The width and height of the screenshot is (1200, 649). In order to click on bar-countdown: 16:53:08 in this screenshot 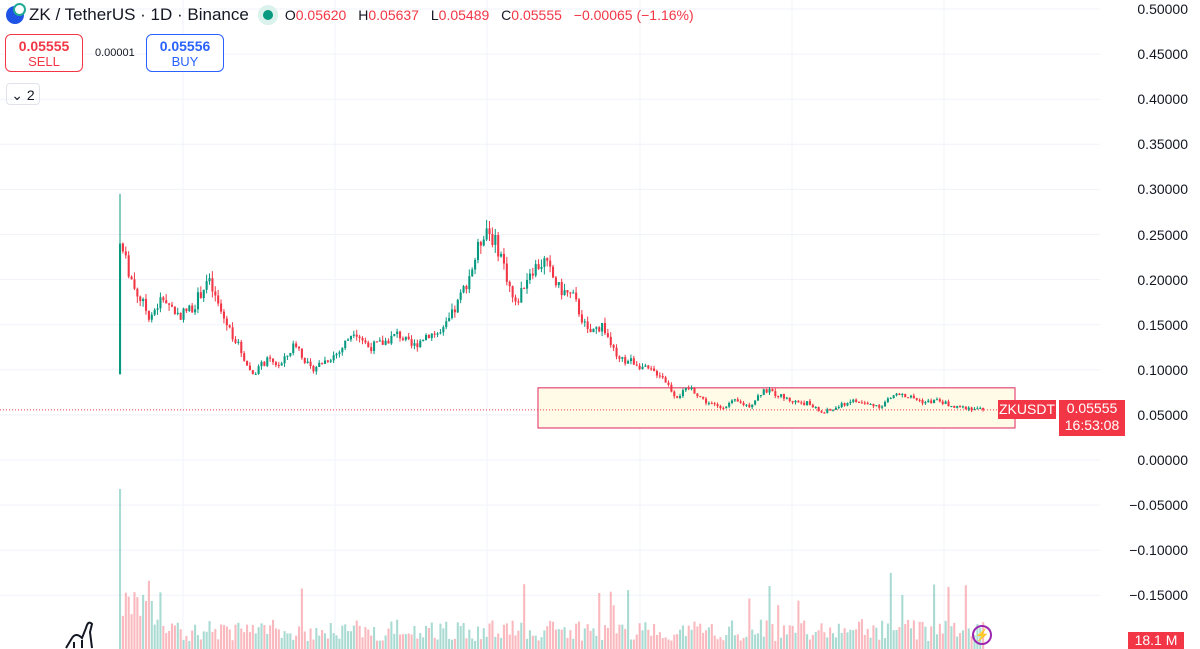, I will do `click(1092, 425)`.